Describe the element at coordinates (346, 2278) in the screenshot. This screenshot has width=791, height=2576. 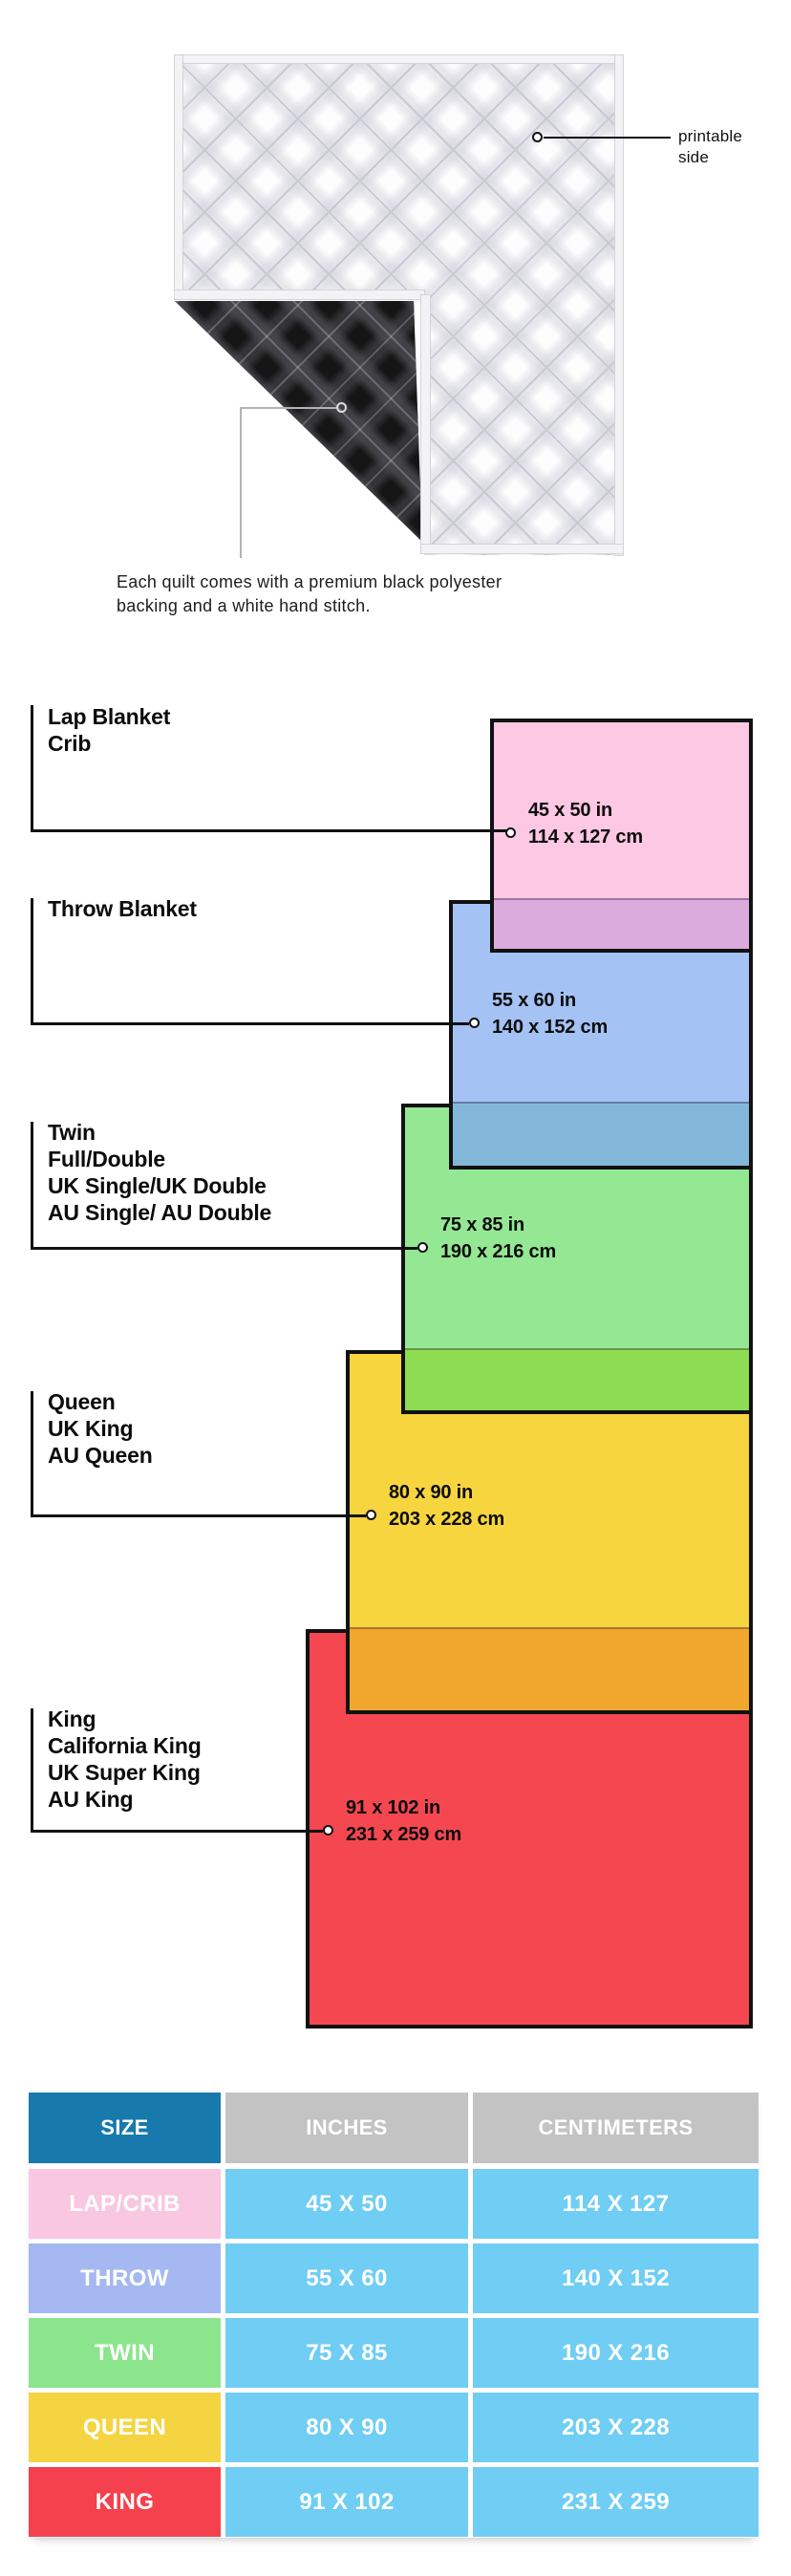
I see `row-inches-throw: 55 X 60` at that location.